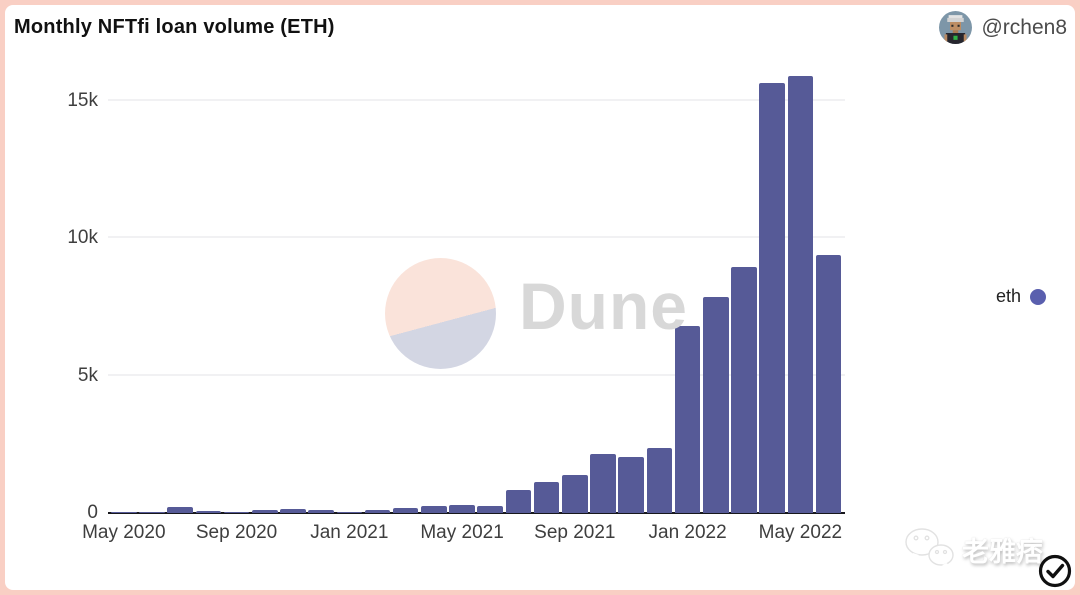 This screenshot has height=595, width=1080. What do you see at coordinates (575, 493) in the screenshot?
I see `bar-sep-2021` at bounding box center [575, 493].